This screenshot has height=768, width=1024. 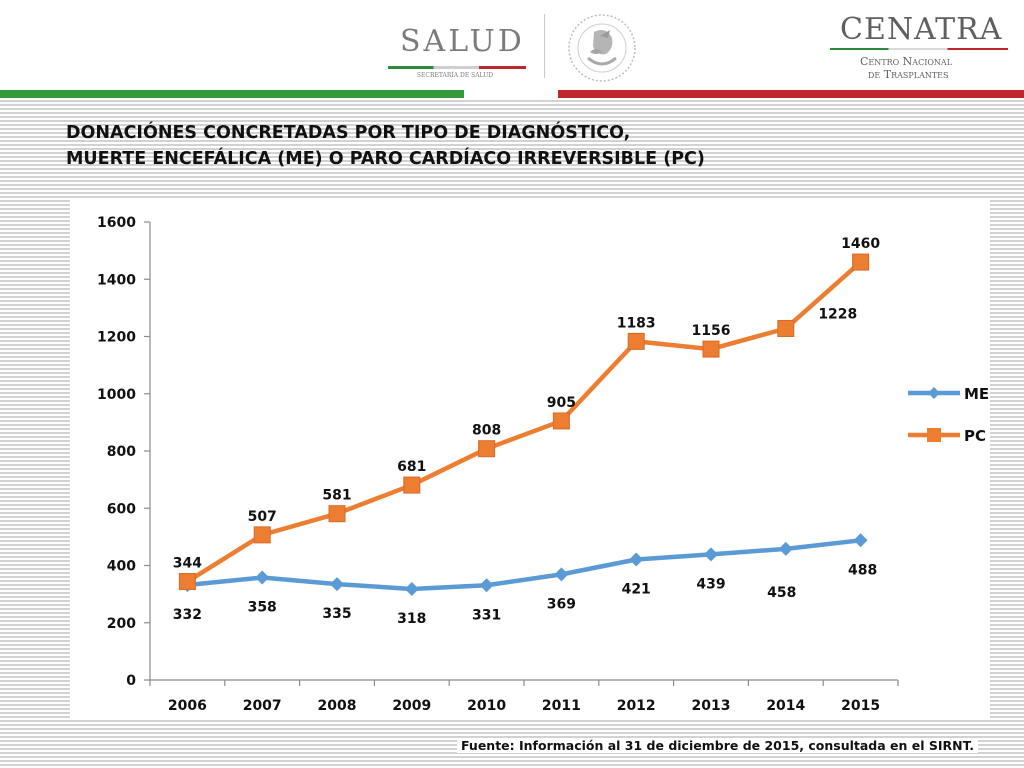 I want to click on x-tick-label: 2011, so click(x=561, y=706).